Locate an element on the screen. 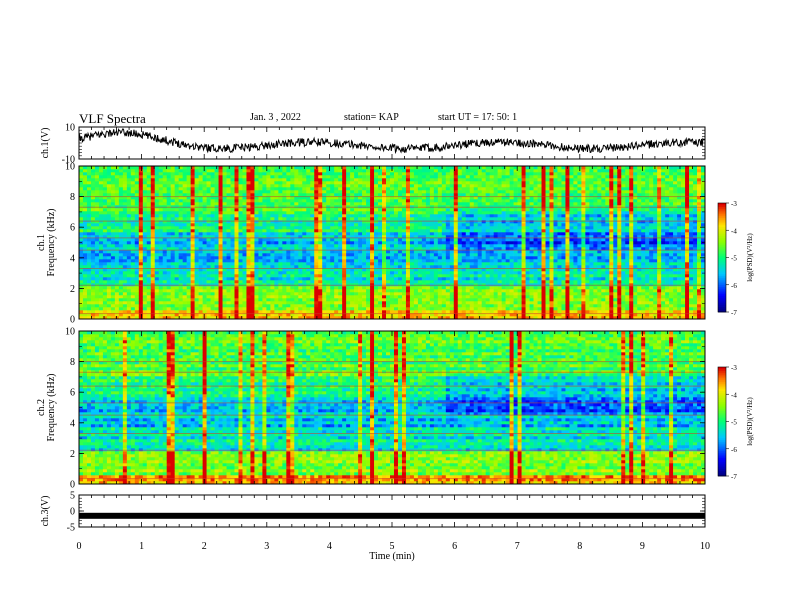 Image resolution: width=792 pixels, height=612 pixels. ytick-label: -5 is located at coordinates (71, 528).